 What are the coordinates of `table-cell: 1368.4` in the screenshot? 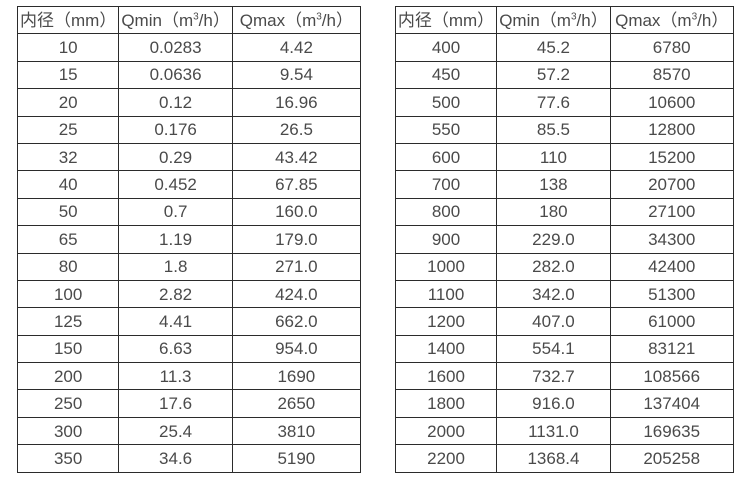 It's located at (553, 458).